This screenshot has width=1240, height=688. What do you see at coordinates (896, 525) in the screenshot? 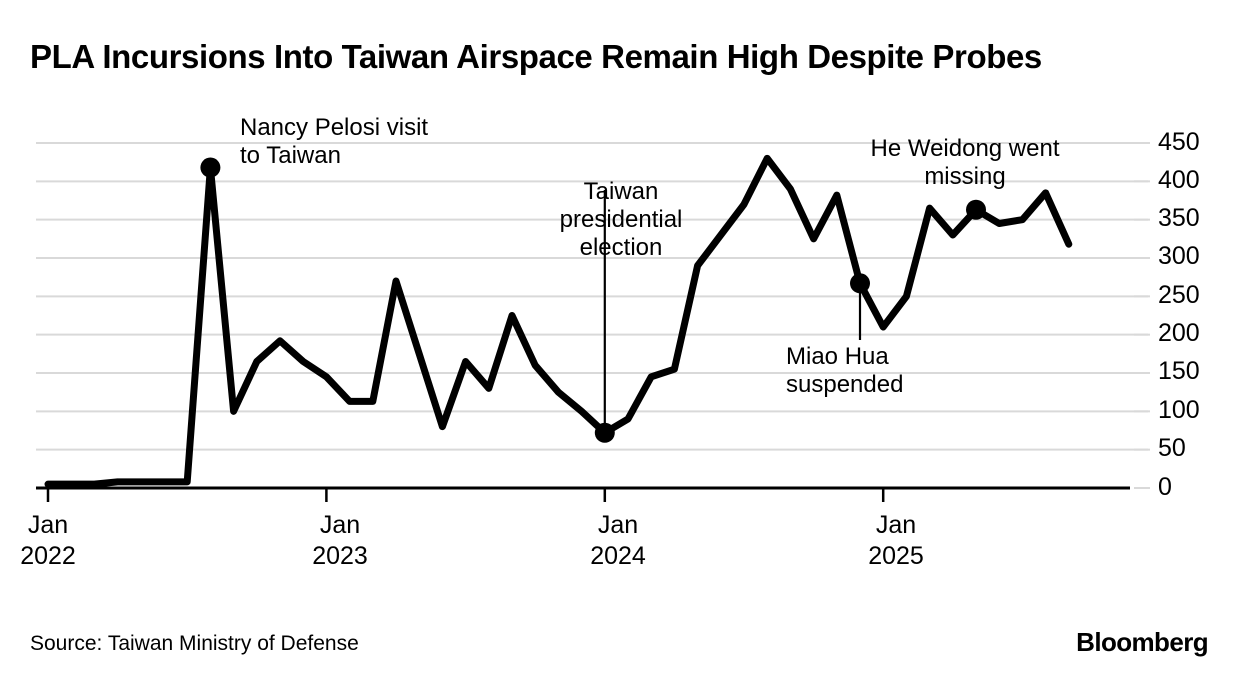
I see `xtick-month-2025: Jan` at bounding box center [896, 525].